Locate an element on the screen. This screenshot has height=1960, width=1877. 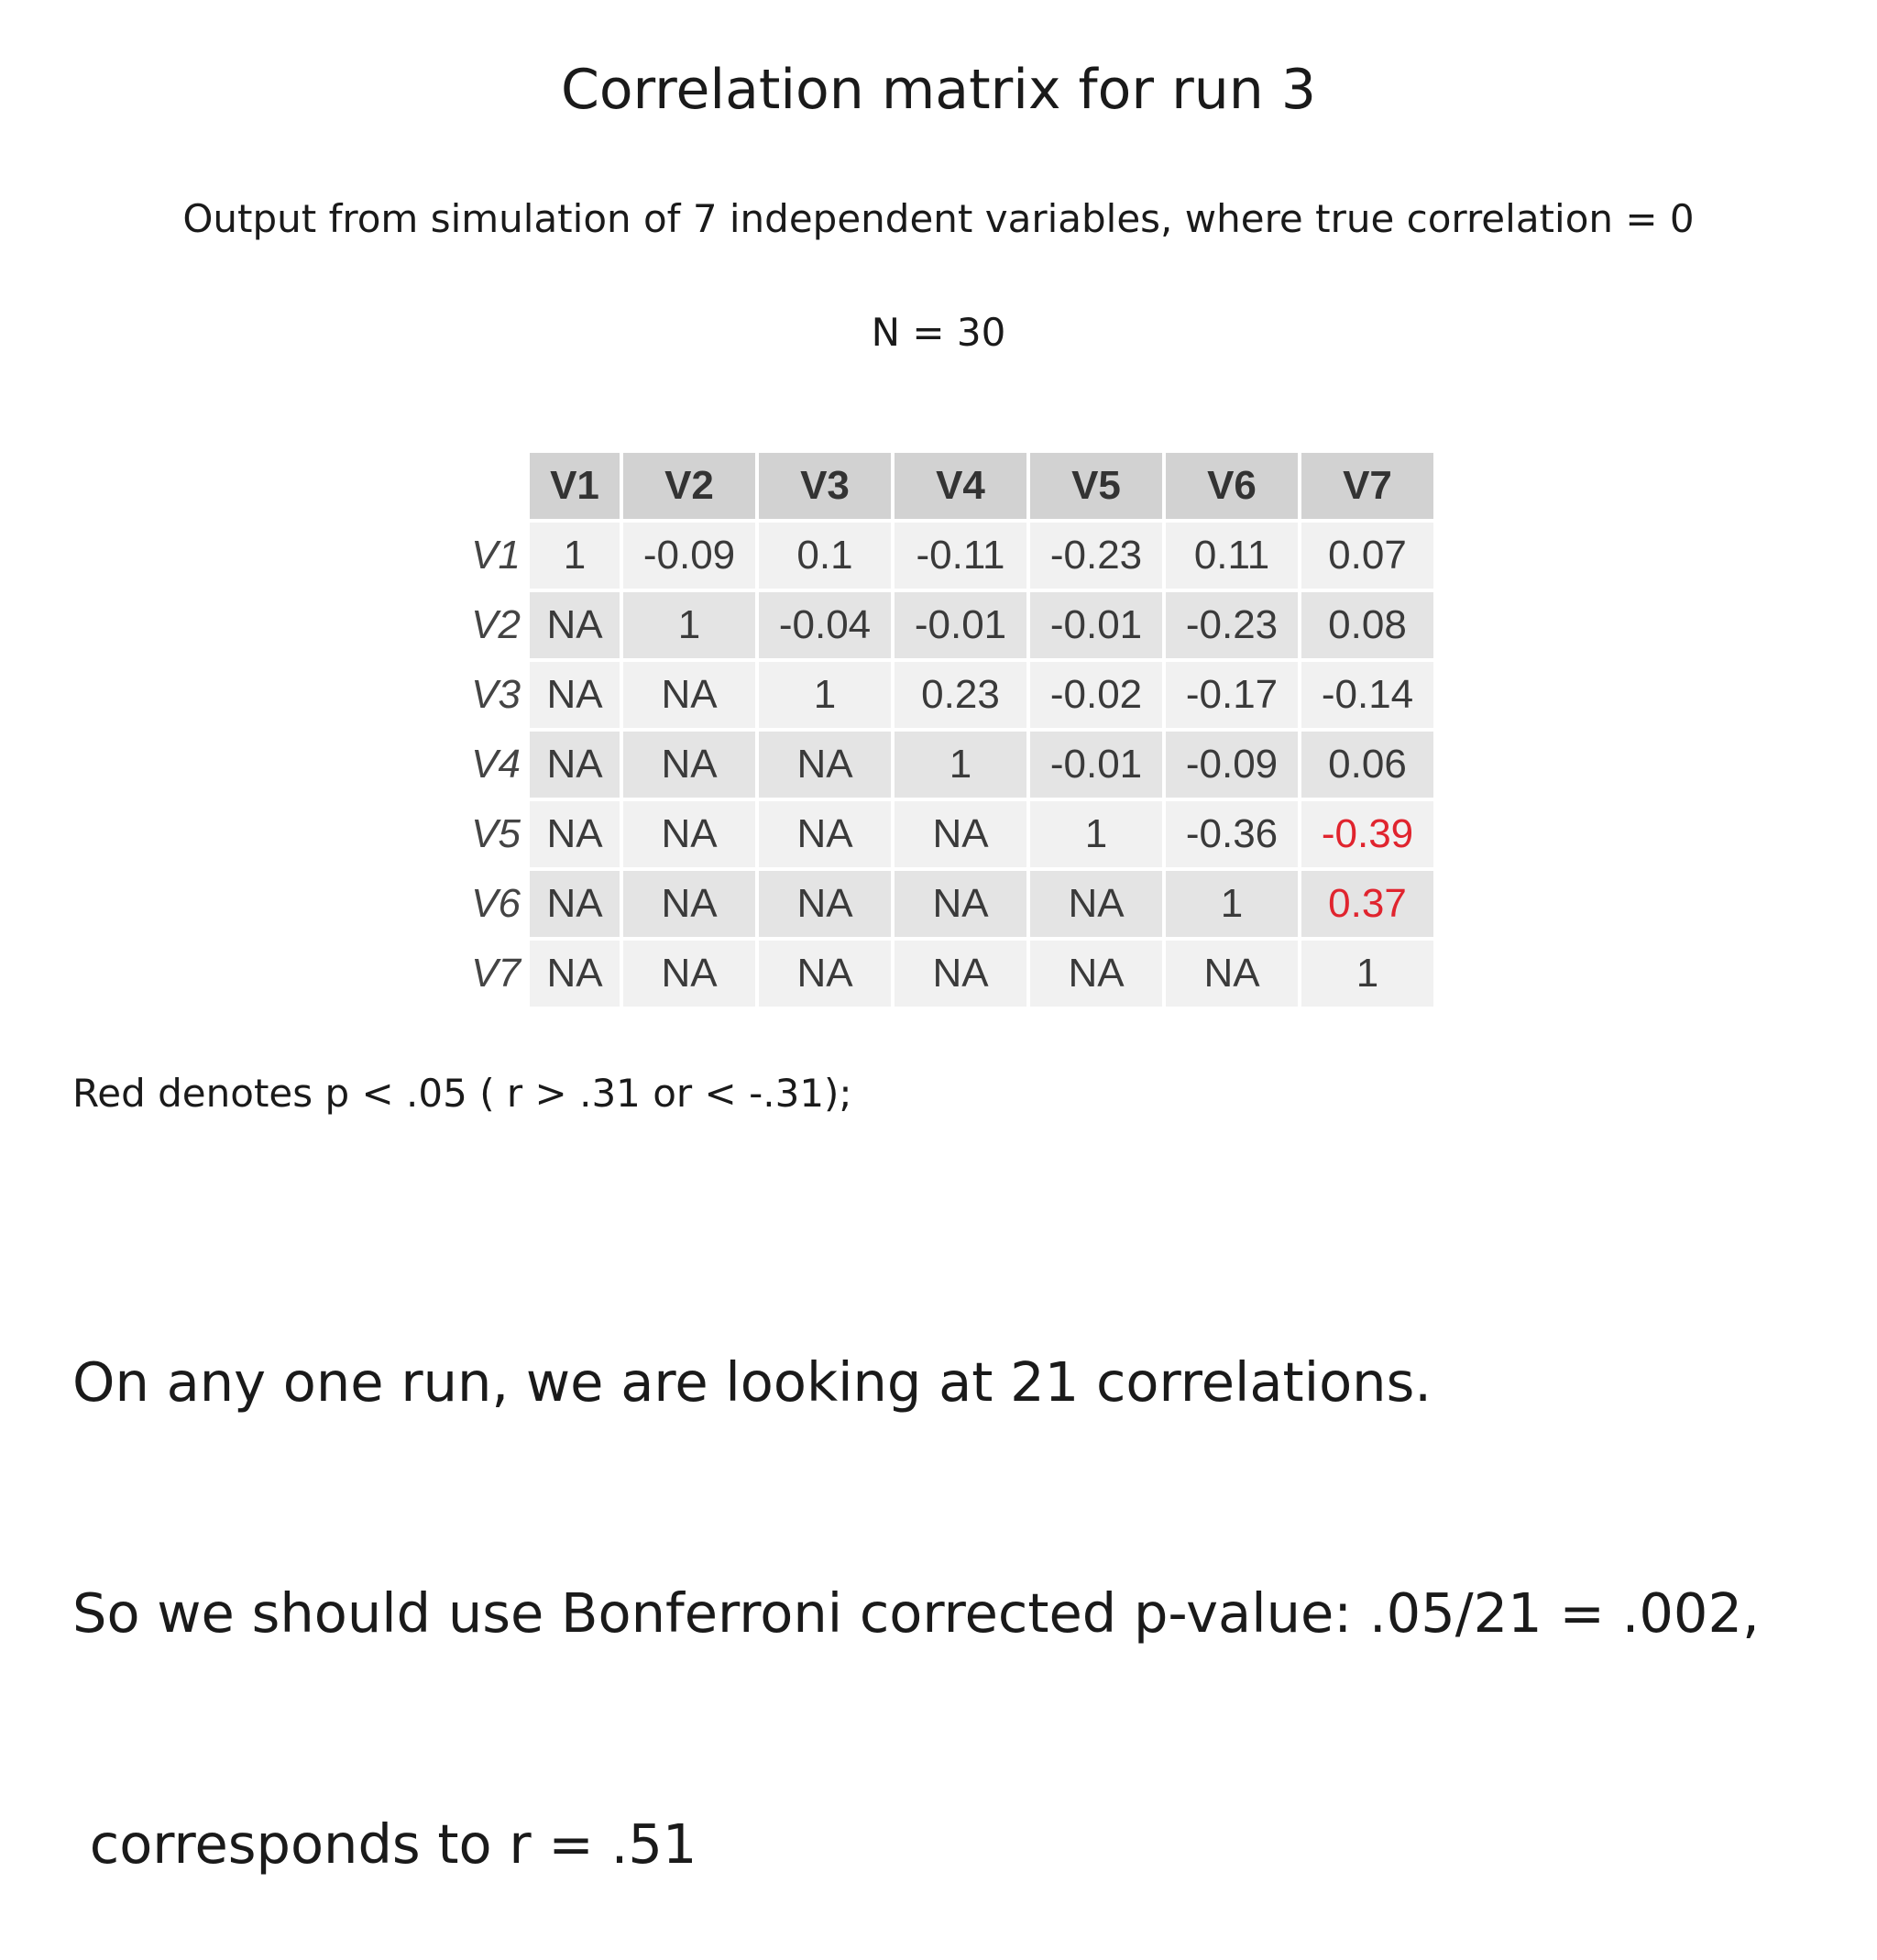
matrix-cell: 0.06 is located at coordinates (1367, 765).